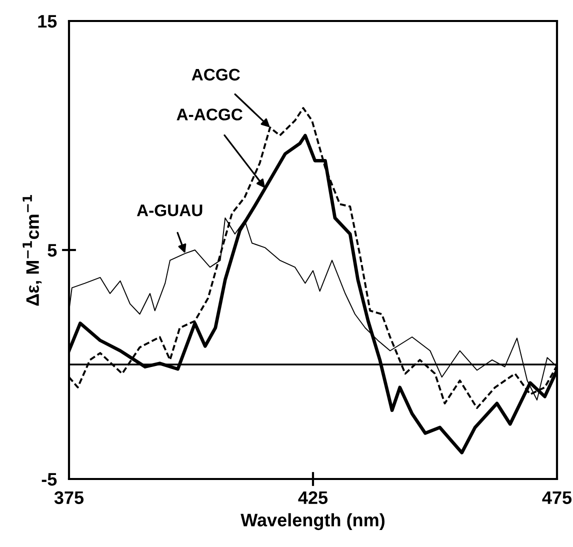 The width and height of the screenshot is (573, 547). I want to click on x-tick-label: 375, so click(69, 497).